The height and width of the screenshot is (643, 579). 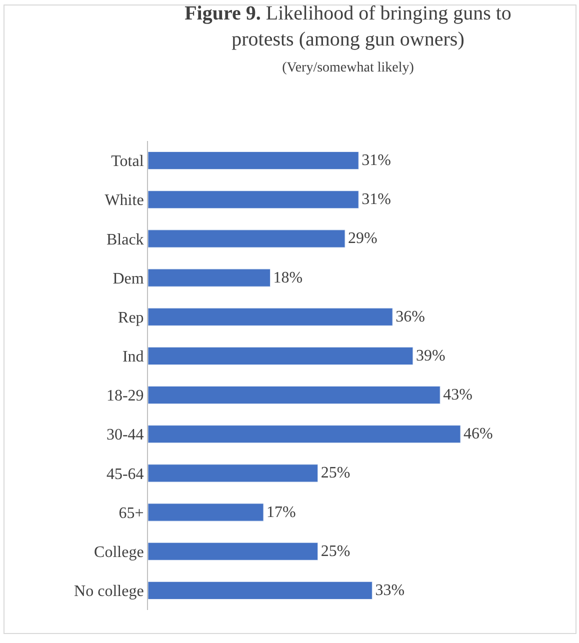 I want to click on data-label: 43%, so click(x=457, y=395).